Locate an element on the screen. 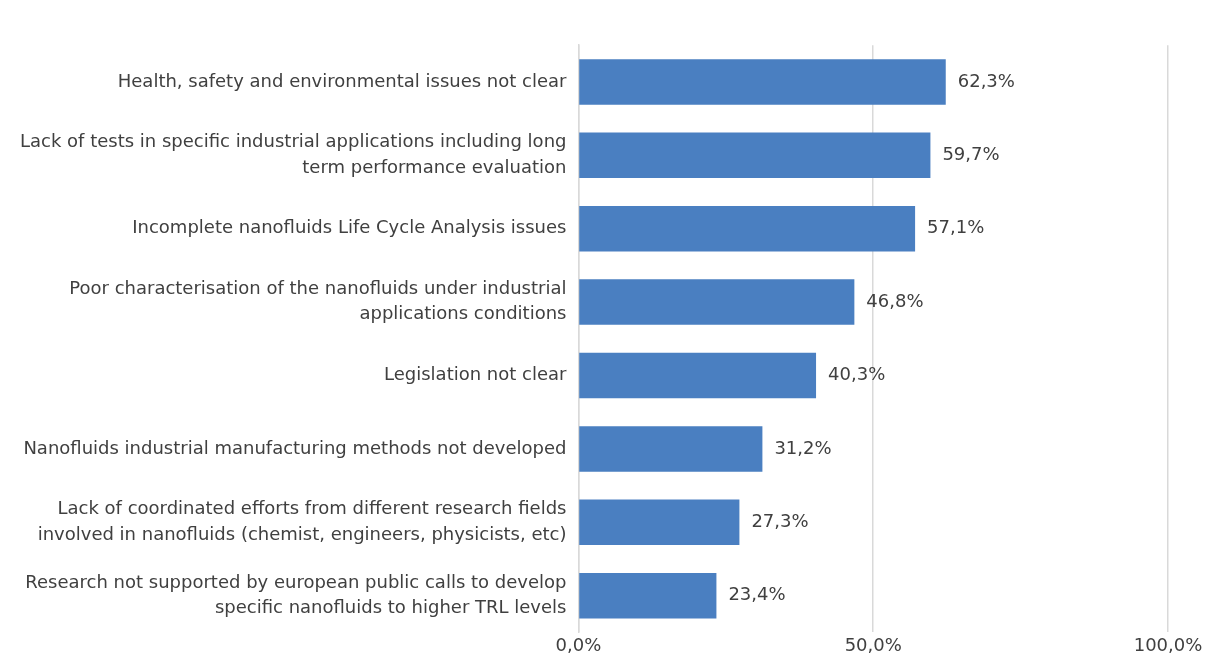 This screenshot has width=1217, height=670. data-label: 46,8% is located at coordinates (895, 300).